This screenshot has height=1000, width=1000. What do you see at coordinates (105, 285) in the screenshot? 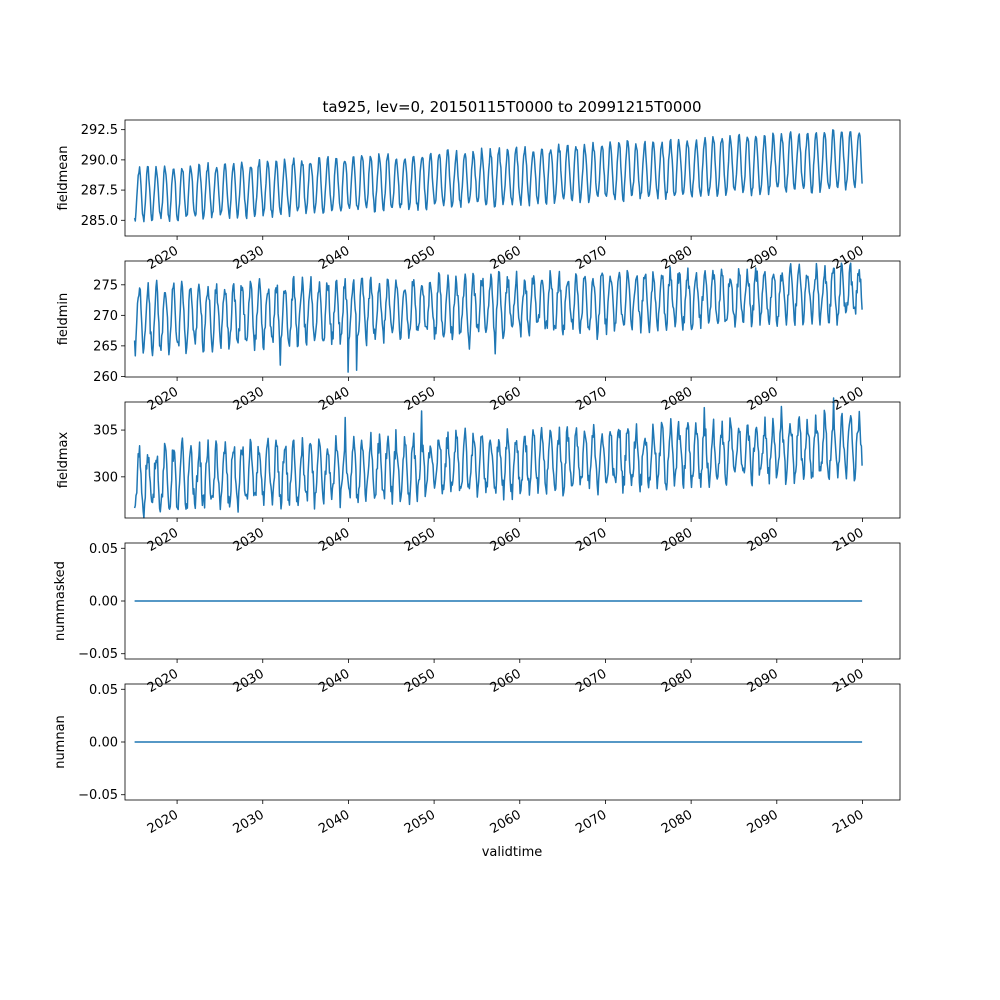
I see `y-tick-label: 275` at bounding box center [105, 285].